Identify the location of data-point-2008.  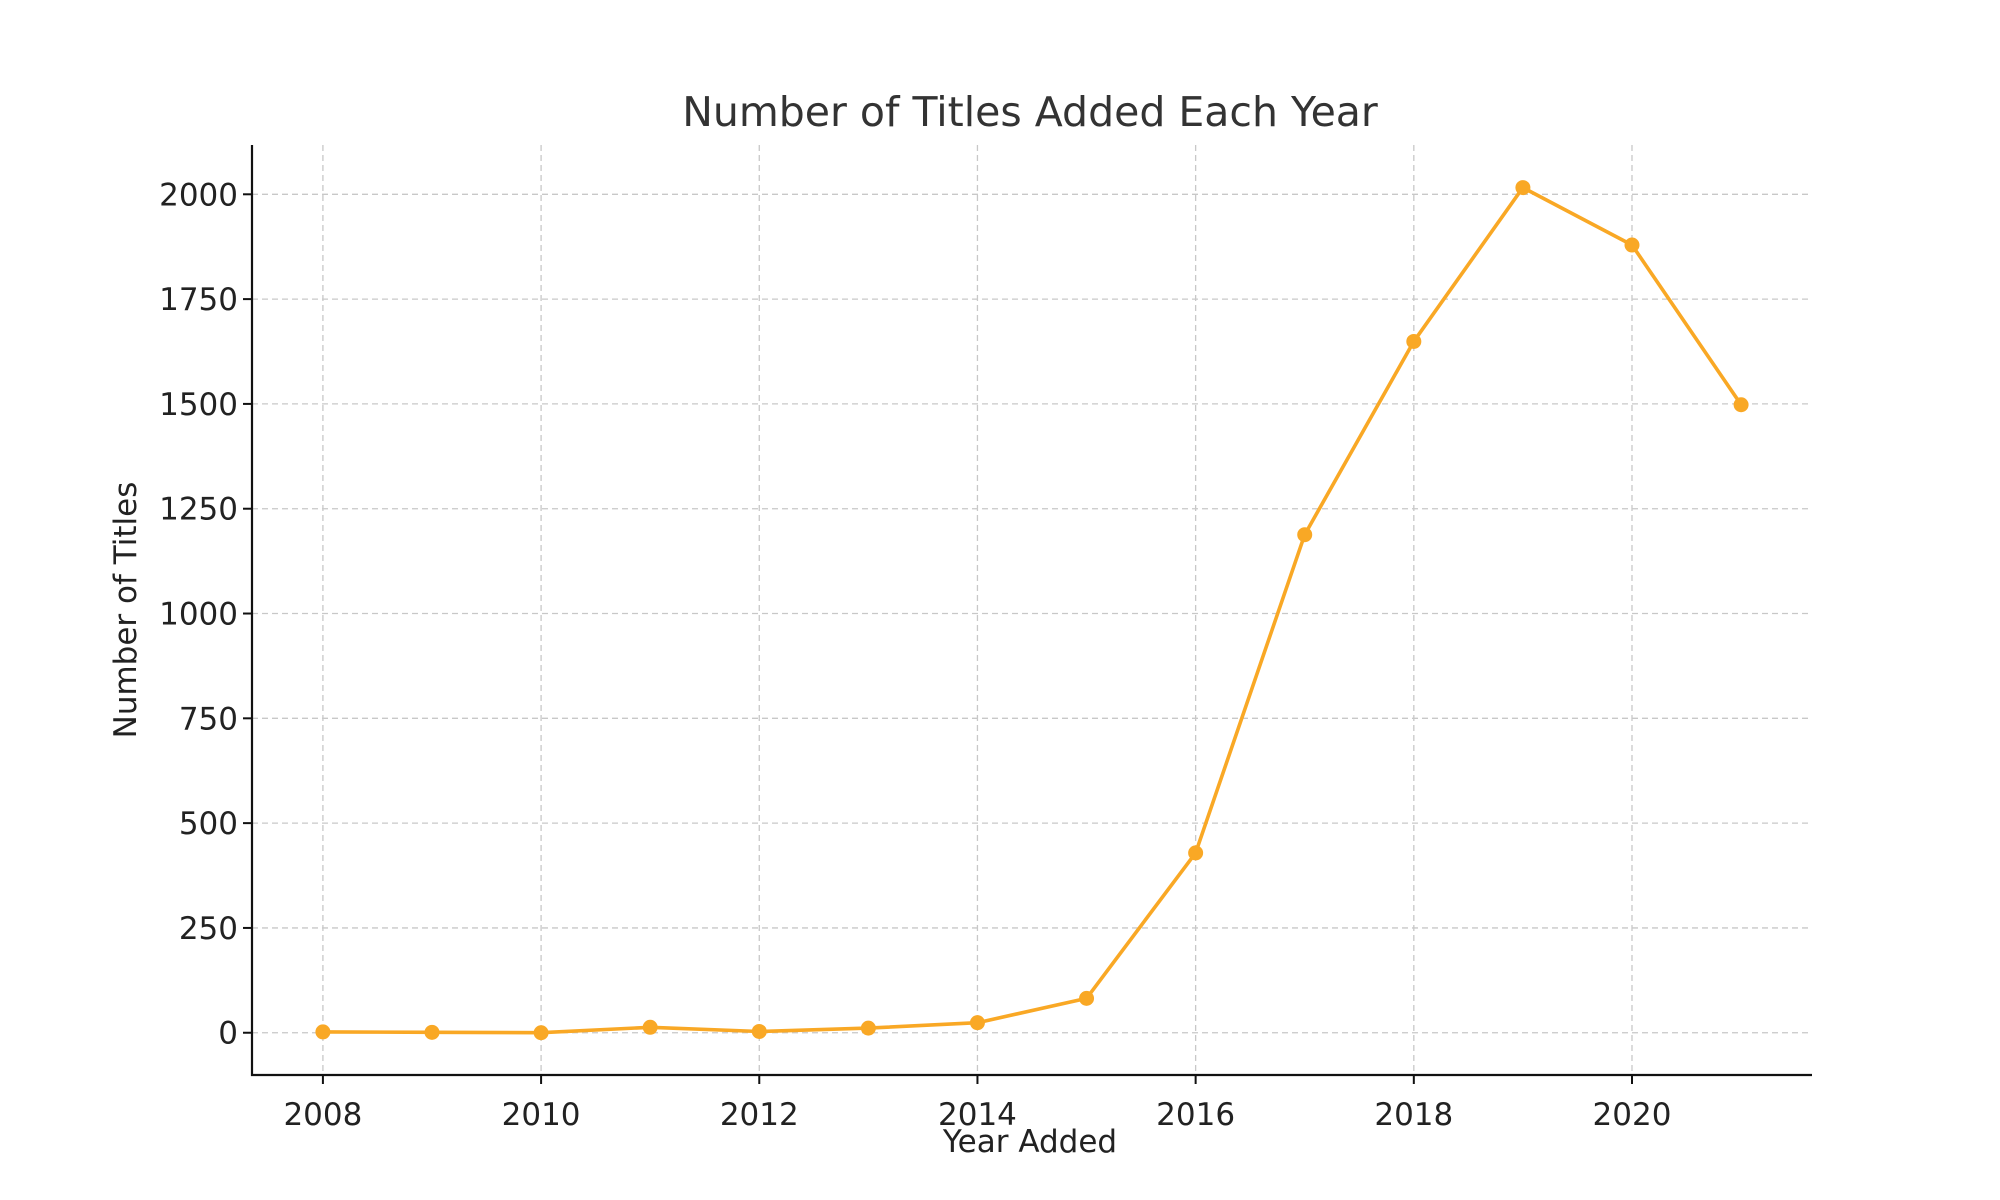
(323, 1032).